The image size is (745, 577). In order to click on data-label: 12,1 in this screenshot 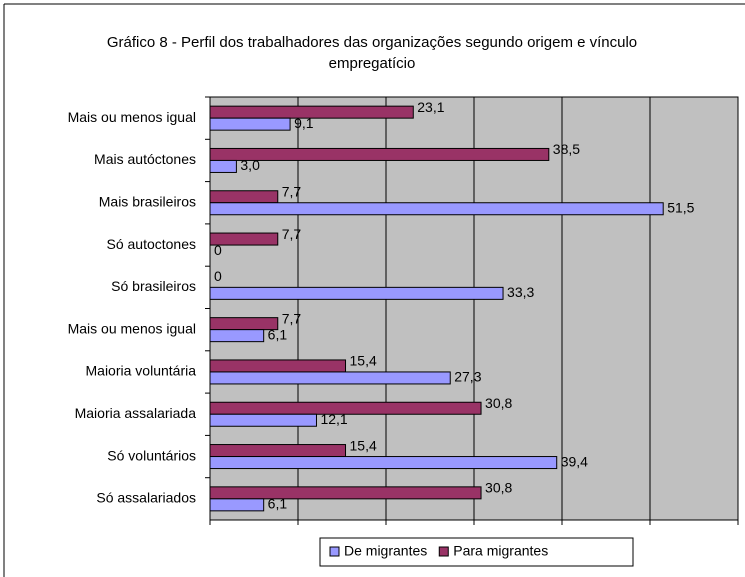, I will do `click(333, 419)`.